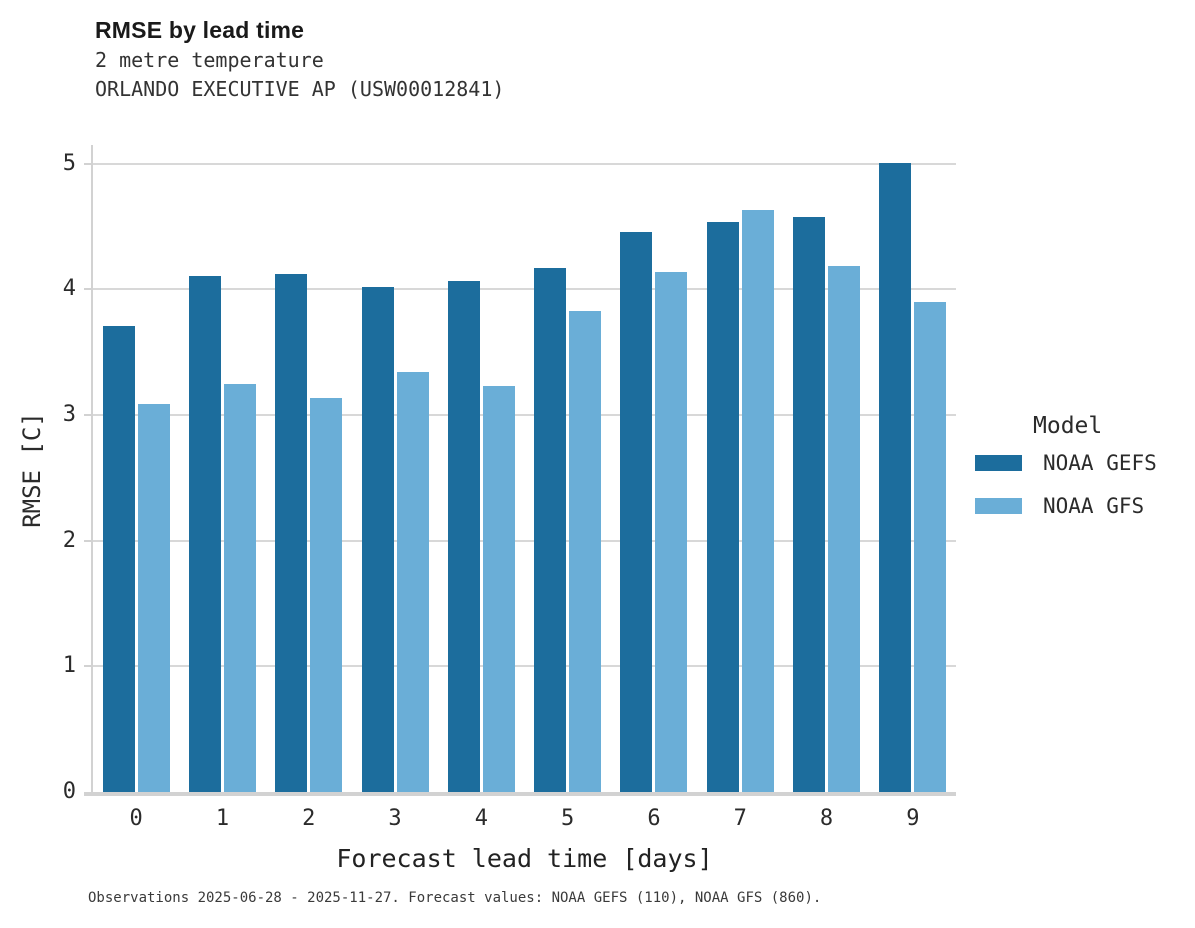 The image size is (1195, 928). I want to click on y-axis-line, so click(92, 469).